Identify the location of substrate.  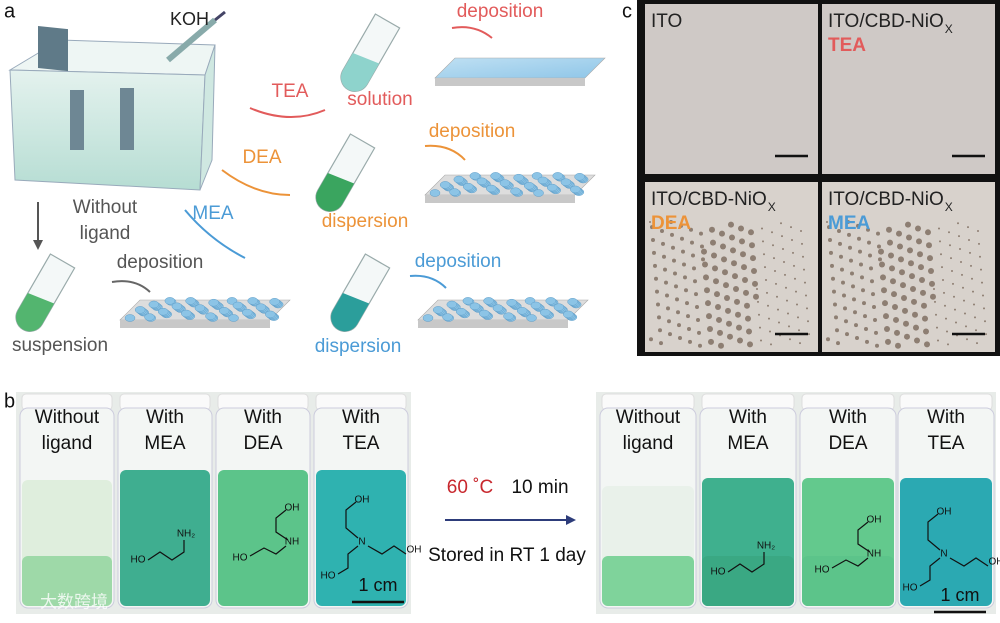
(520, 68).